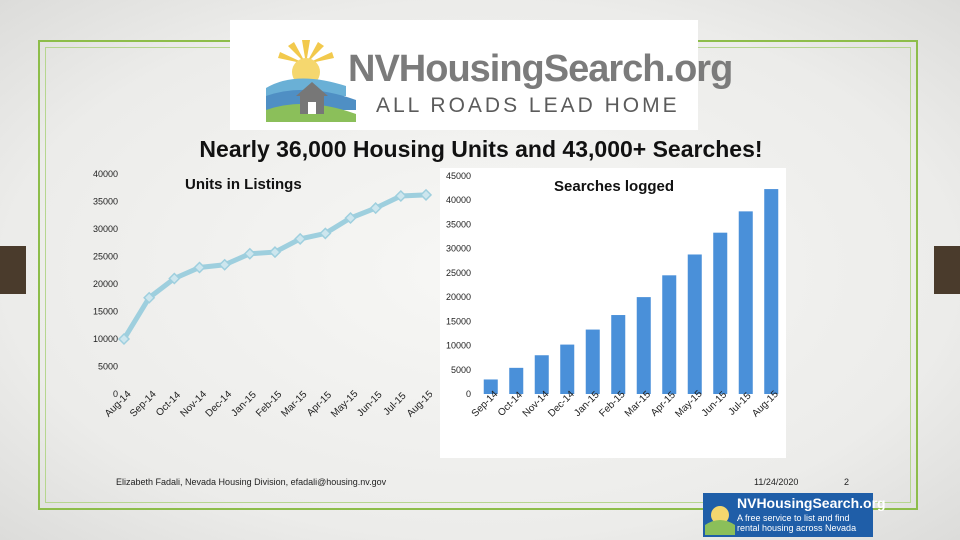 Image resolution: width=960 pixels, height=540 pixels. What do you see at coordinates (105, 257) in the screenshot?
I see `line-y-tick-label: 25000` at bounding box center [105, 257].